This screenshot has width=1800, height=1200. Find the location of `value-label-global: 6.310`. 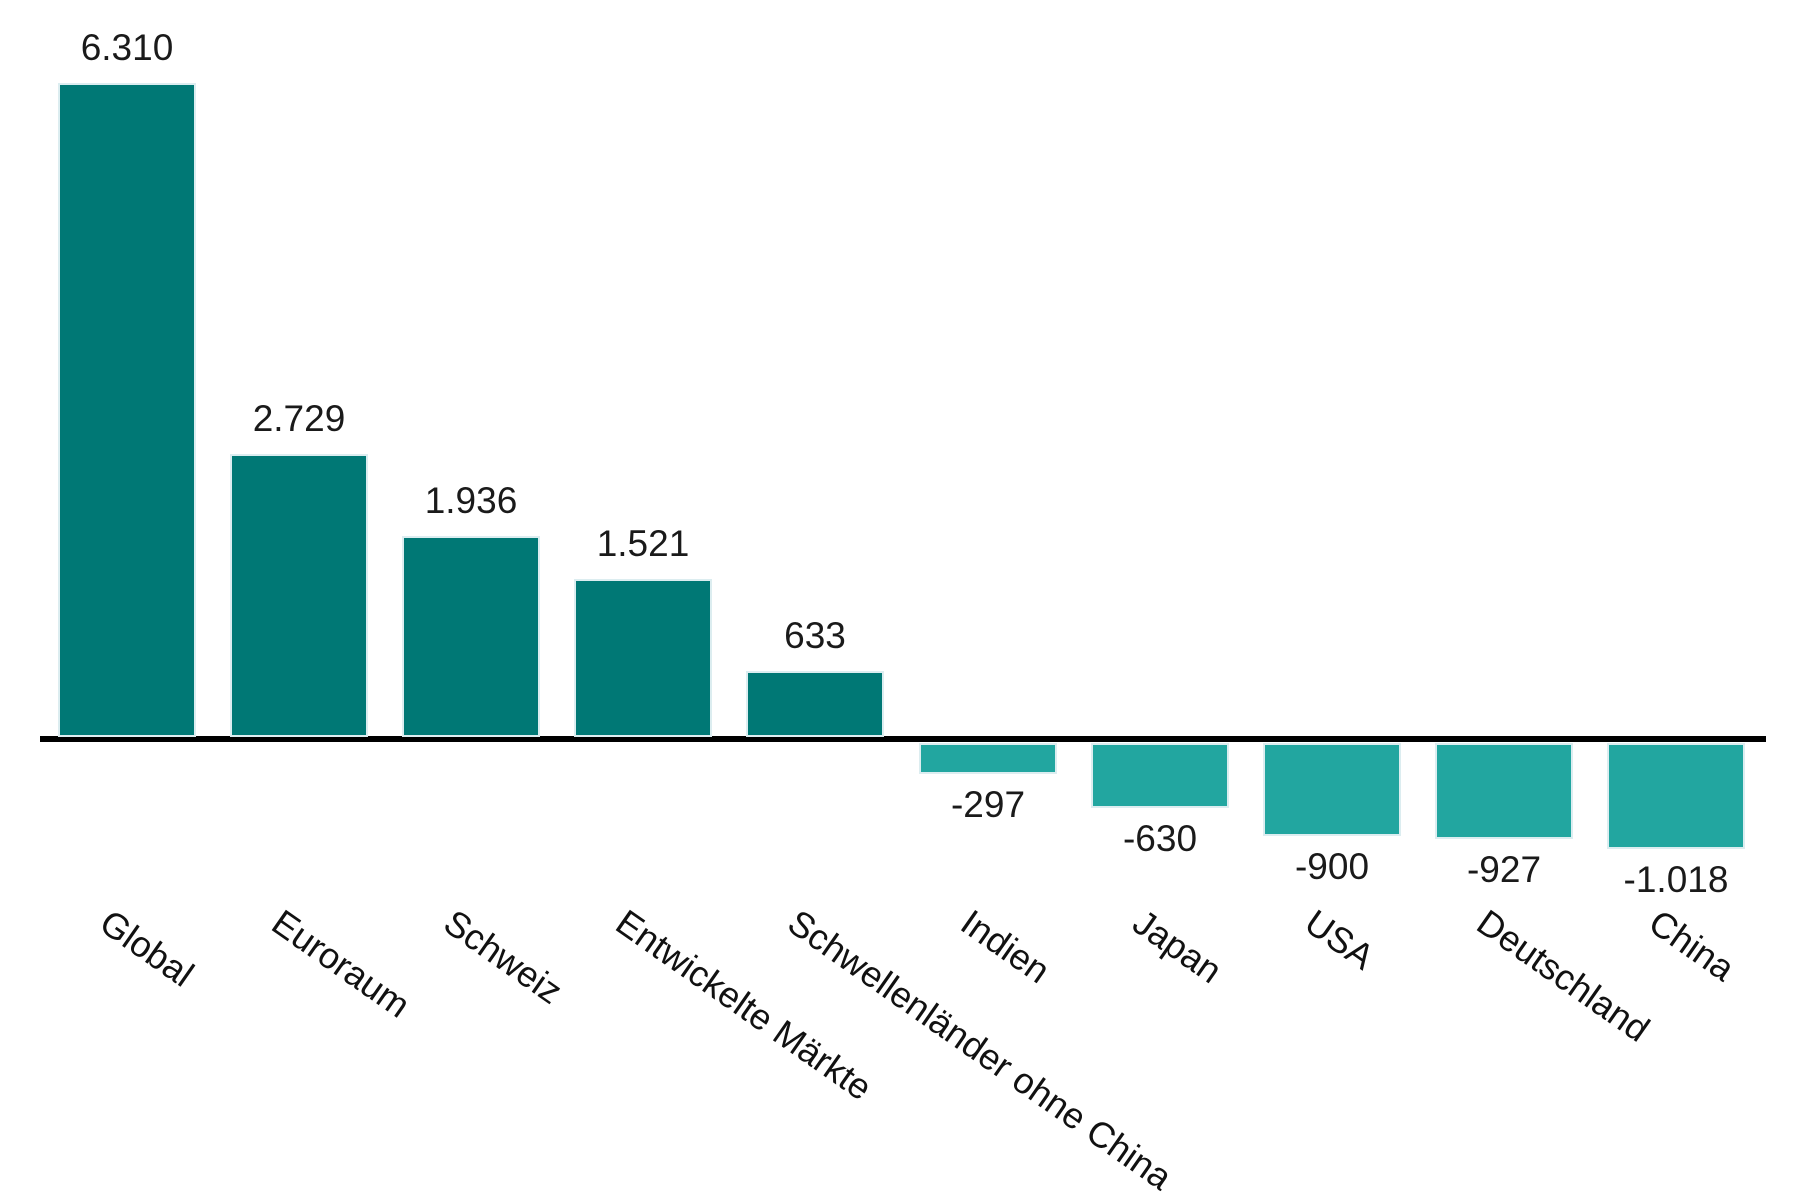

value-label-global: 6.310 is located at coordinates (127, 47).